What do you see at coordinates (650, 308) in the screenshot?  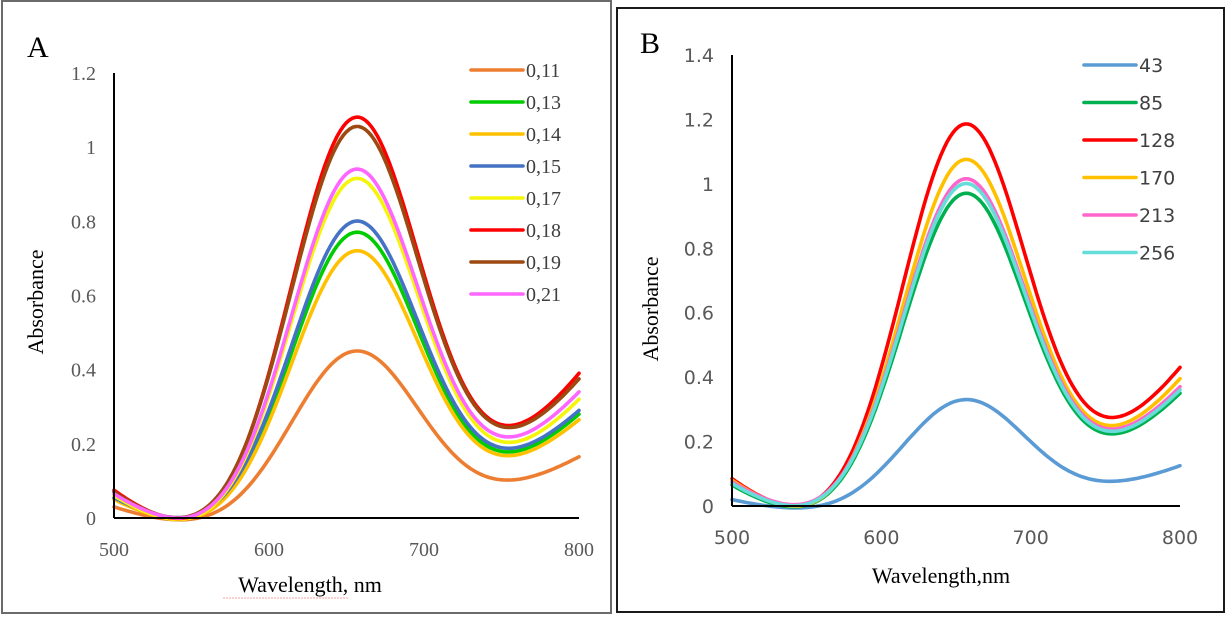 I see `y-axis-label-b: Absorbance` at bounding box center [650, 308].